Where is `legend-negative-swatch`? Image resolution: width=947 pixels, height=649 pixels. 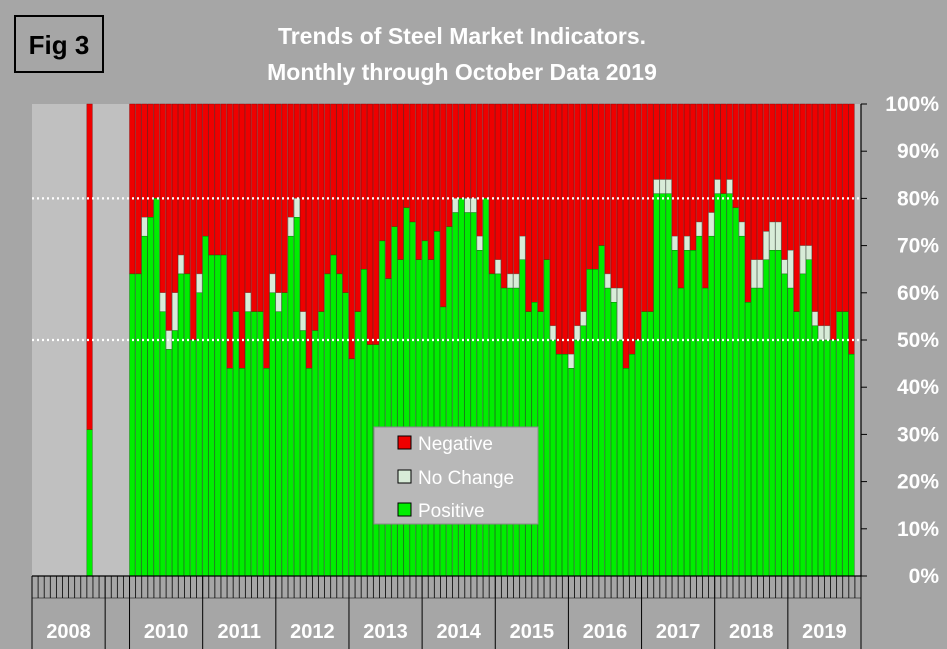
legend-negative-swatch is located at coordinates (404, 442).